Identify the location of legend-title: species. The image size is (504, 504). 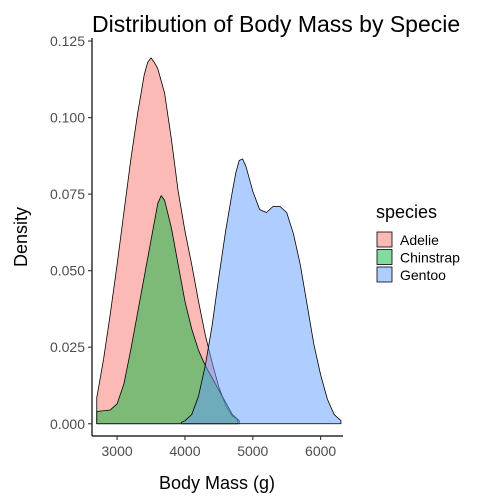
(406, 212).